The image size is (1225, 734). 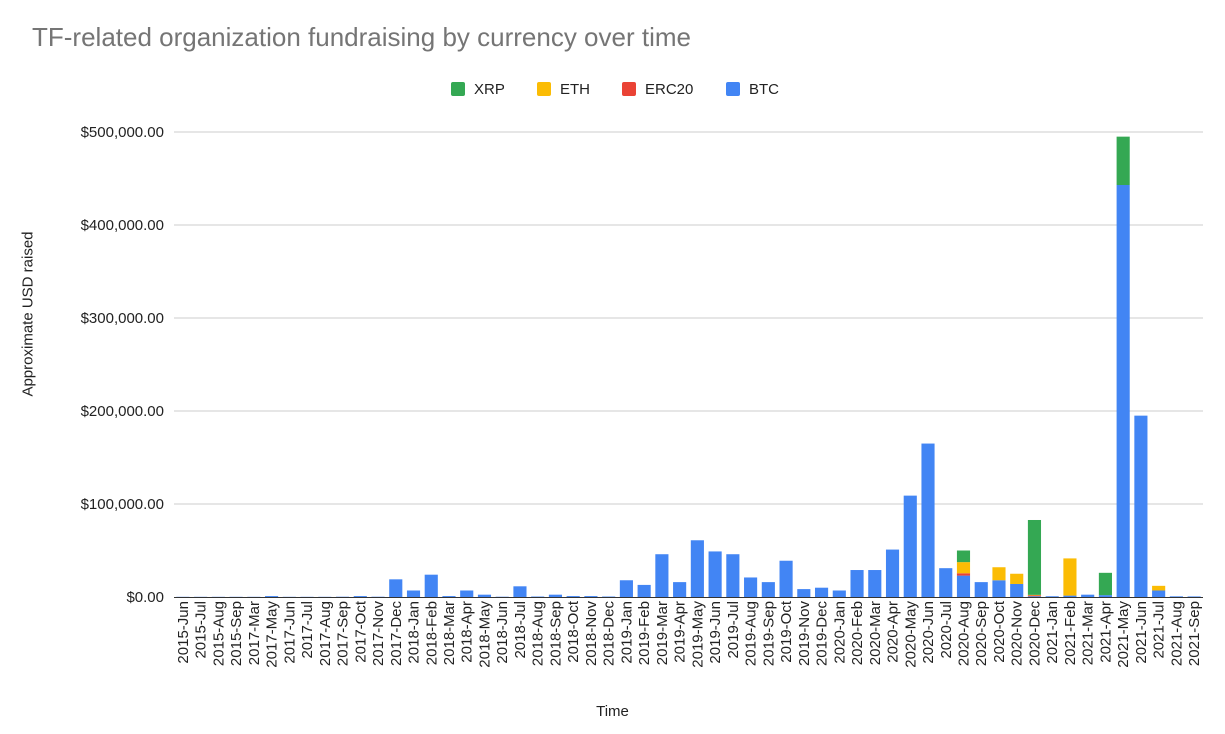 What do you see at coordinates (1123, 634) in the screenshot?
I see `x-tick-label: 2021-May` at bounding box center [1123, 634].